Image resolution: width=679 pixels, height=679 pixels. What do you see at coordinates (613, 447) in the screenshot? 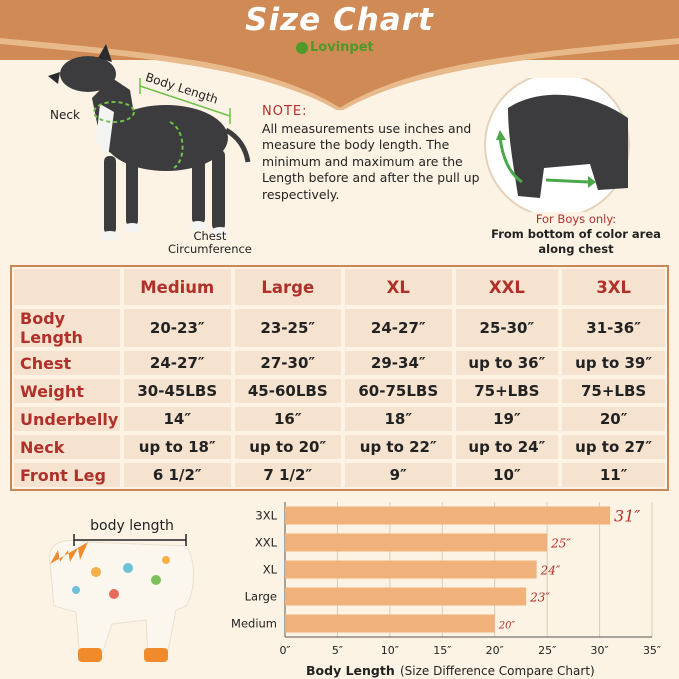
I see `table-cell: up to 27″` at bounding box center [613, 447].